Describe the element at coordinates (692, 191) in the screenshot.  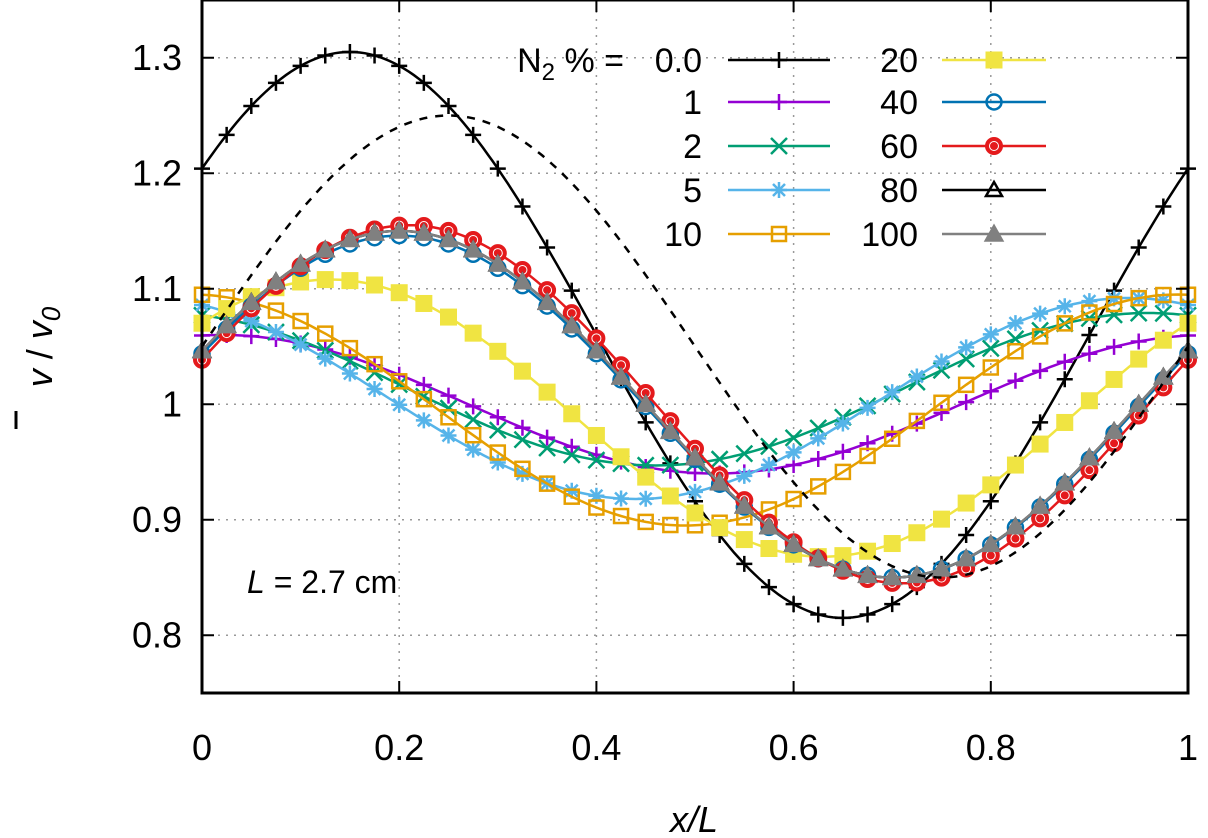
I see `legend-label: 5` at that location.